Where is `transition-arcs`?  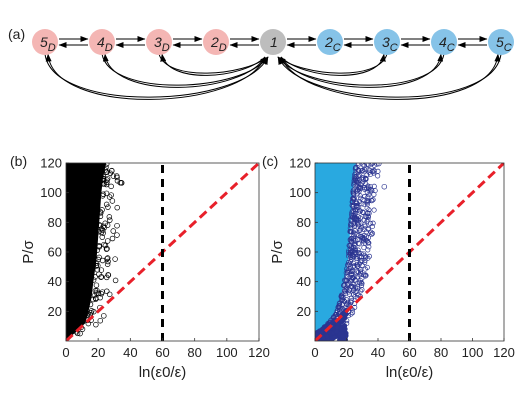 transition-arcs is located at coordinates (273, 76).